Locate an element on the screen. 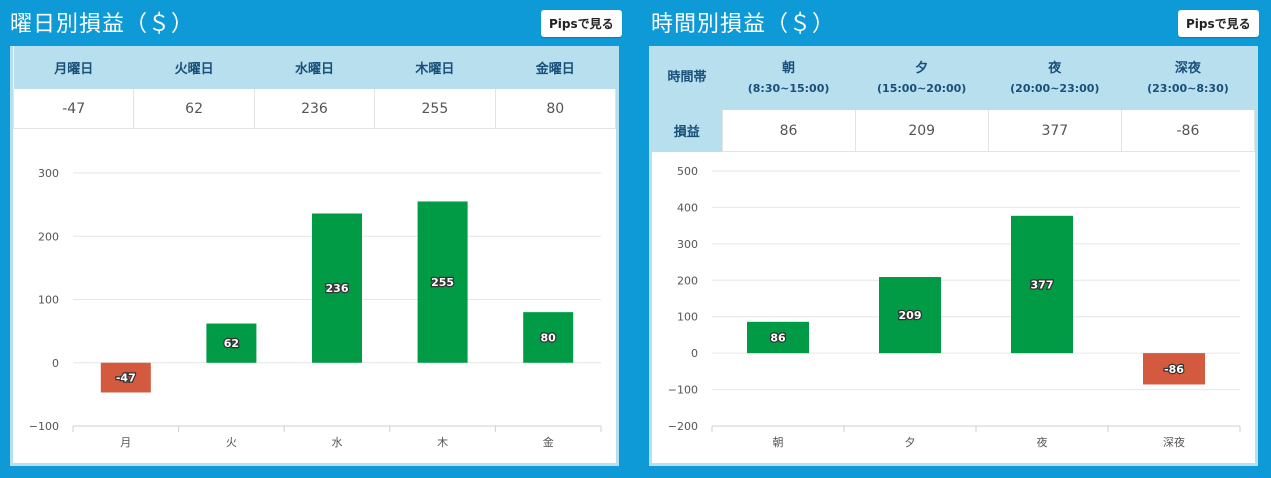  chart2-ytick-label: −200 is located at coordinates (683, 426).